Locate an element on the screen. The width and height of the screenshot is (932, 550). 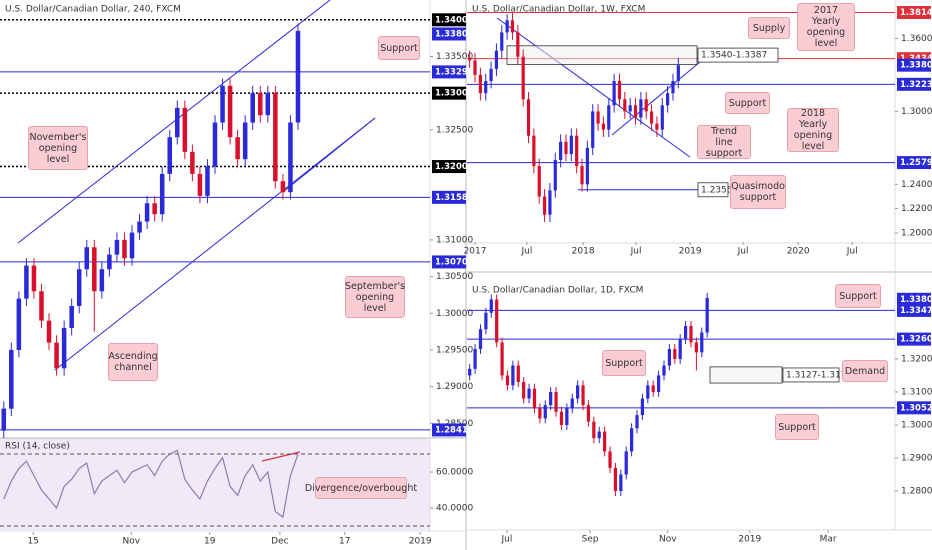
annotation: Ascending channel is located at coordinates (133, 362).